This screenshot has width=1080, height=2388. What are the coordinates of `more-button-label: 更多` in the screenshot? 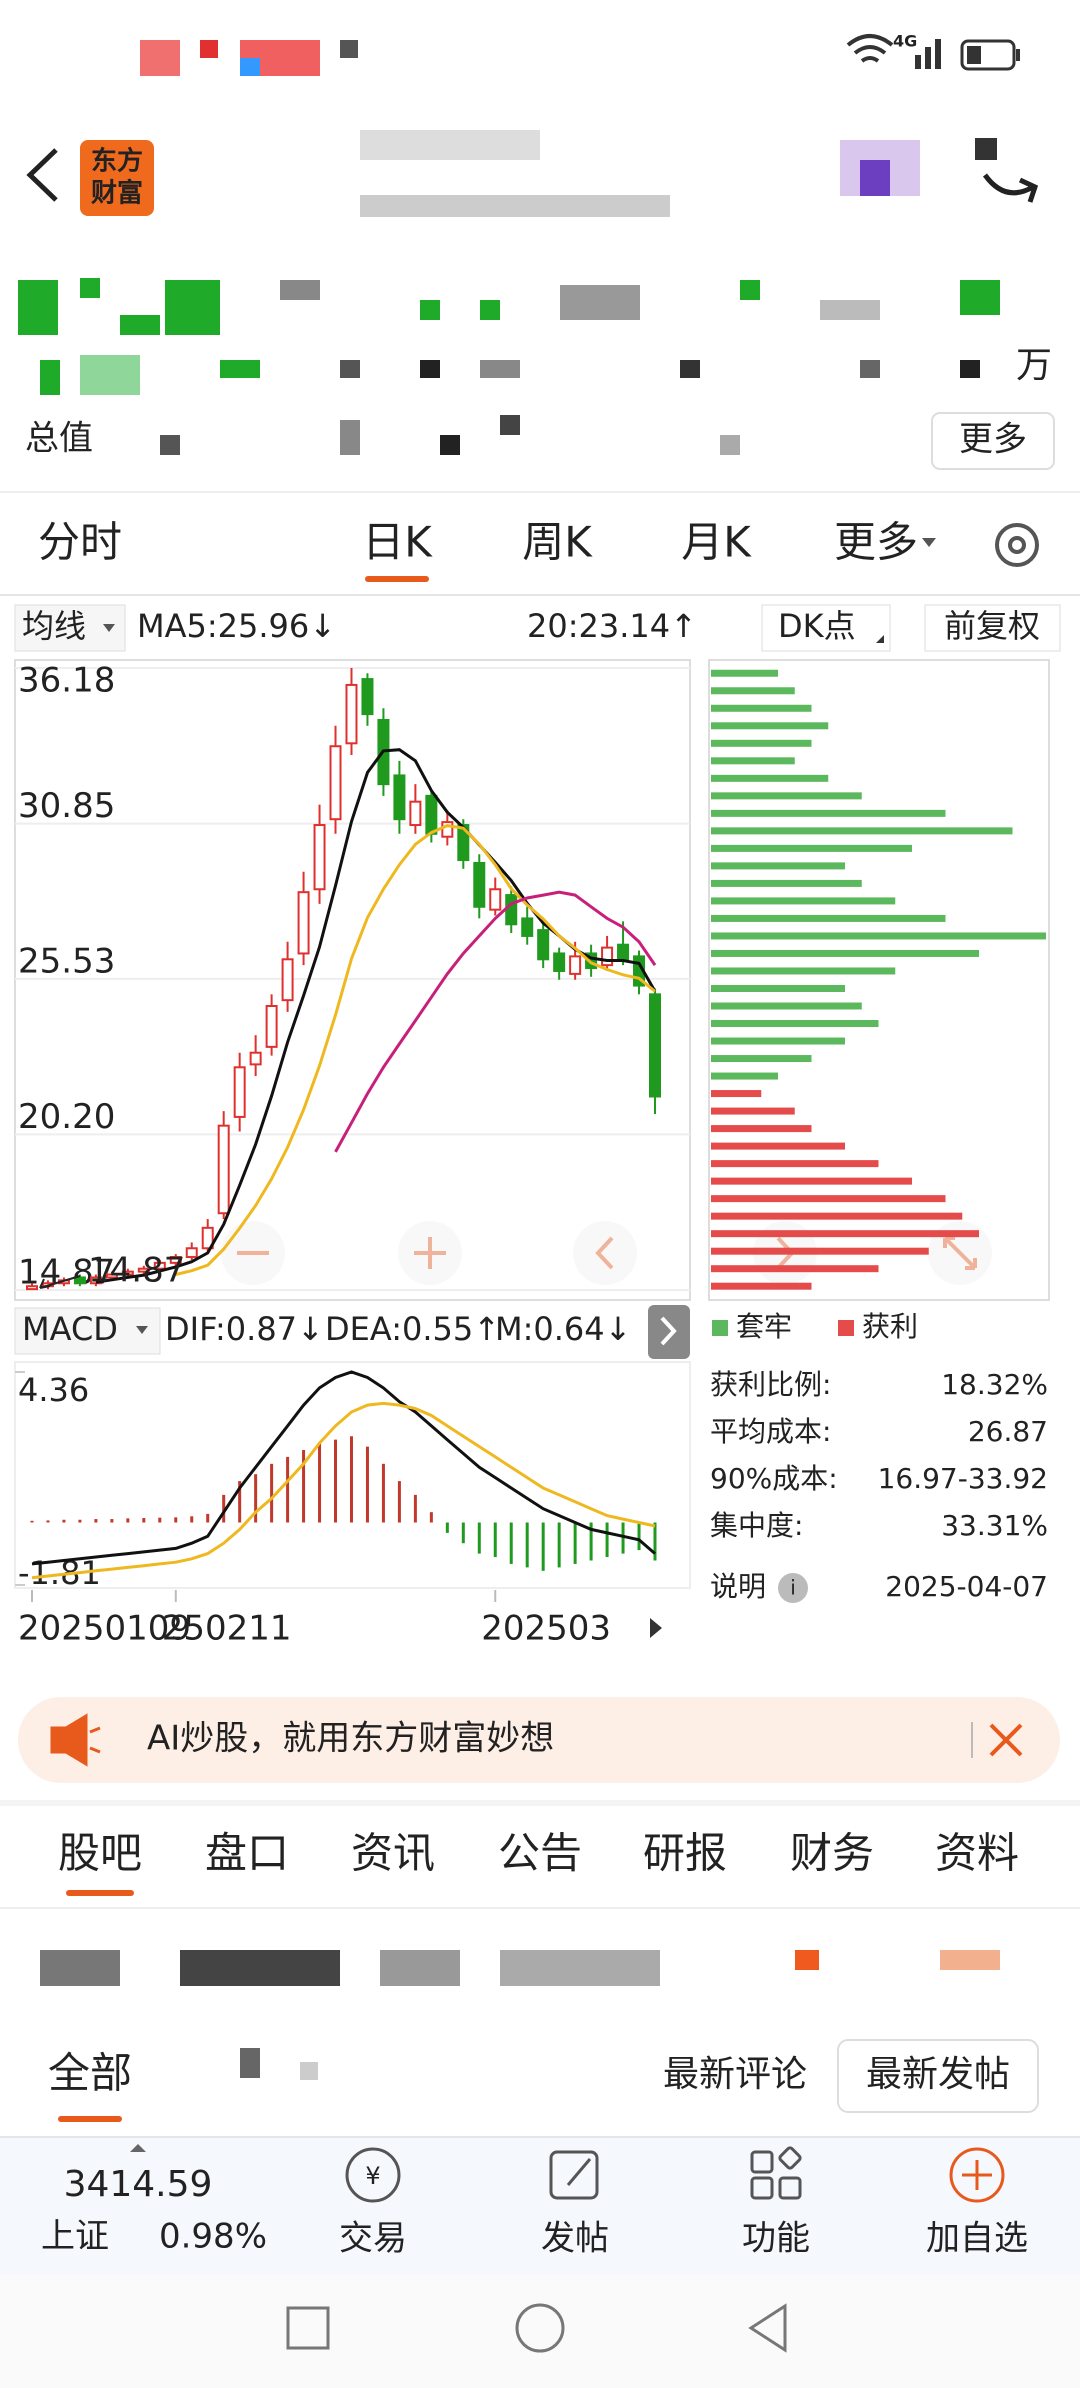 It's located at (993, 440).